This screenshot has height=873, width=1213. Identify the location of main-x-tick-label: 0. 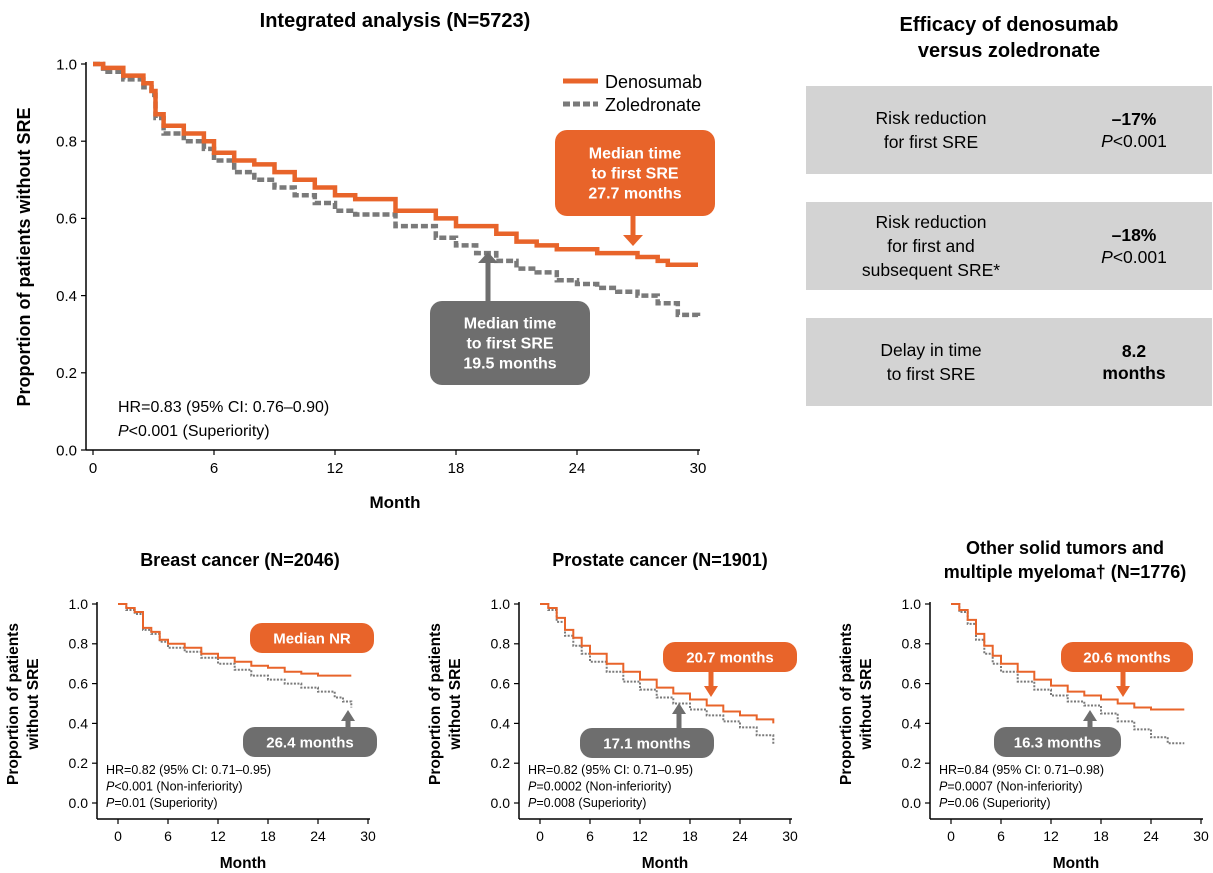
(93, 468).